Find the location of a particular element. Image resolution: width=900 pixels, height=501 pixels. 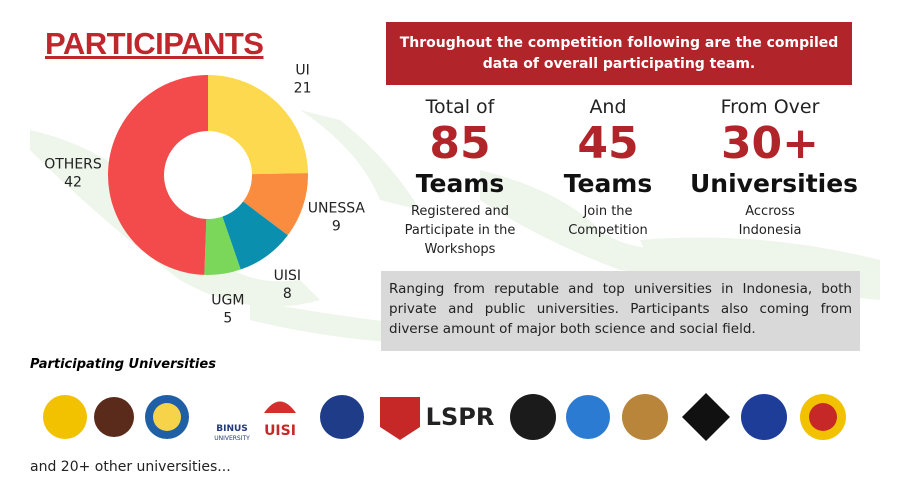

slice-label: UNESSA is located at coordinates (337, 209).